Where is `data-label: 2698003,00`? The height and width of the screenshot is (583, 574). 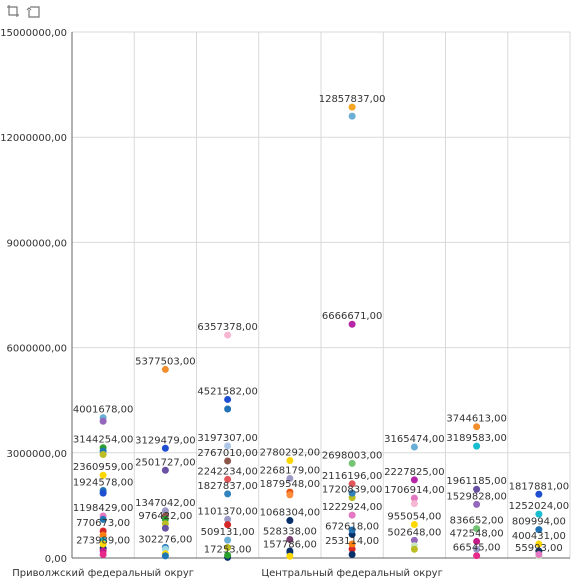 data-label: 2698003,00 is located at coordinates (352, 455).